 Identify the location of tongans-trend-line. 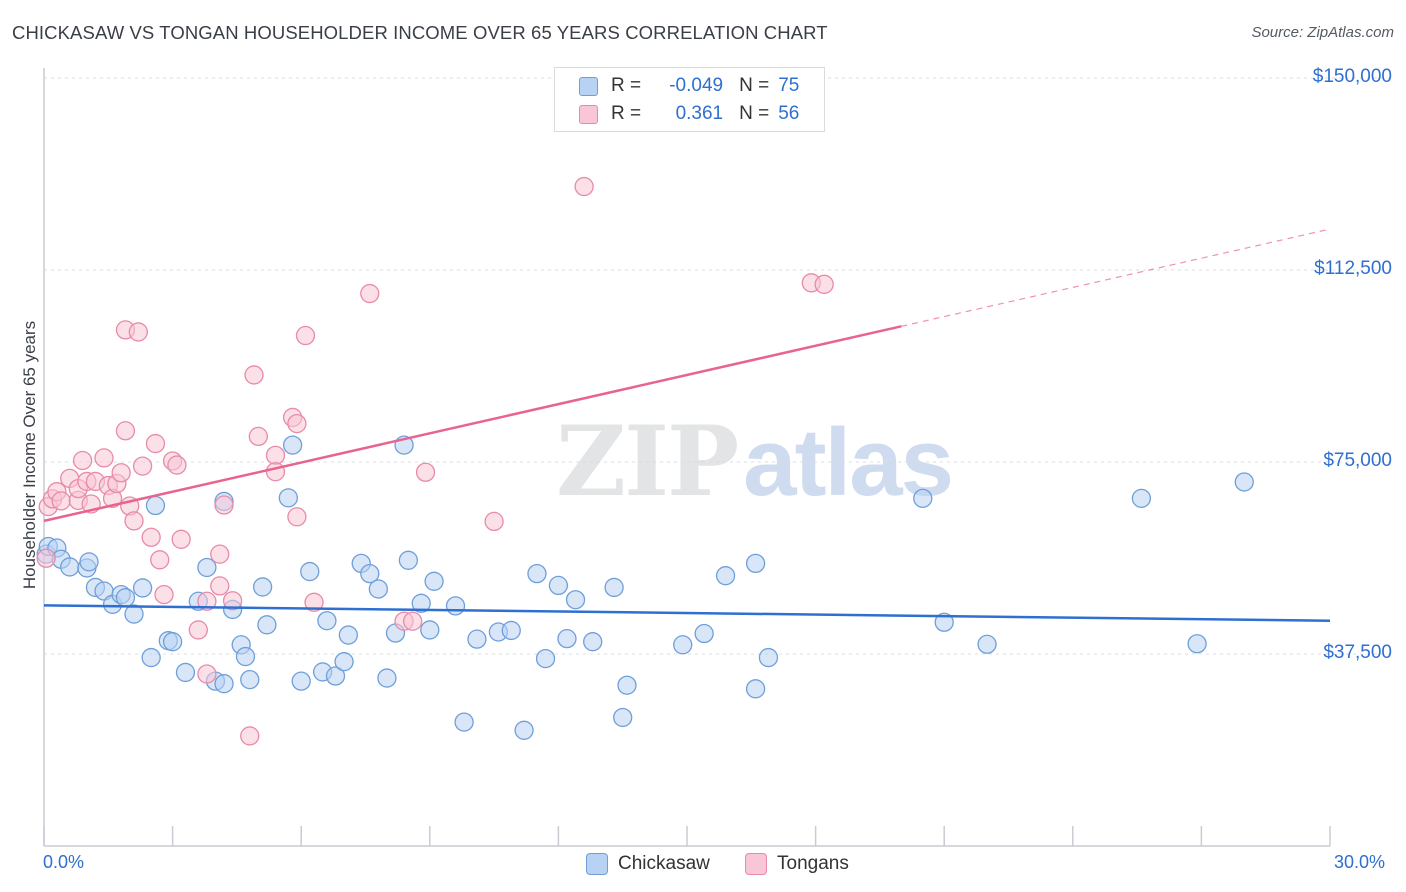
(472, 424).